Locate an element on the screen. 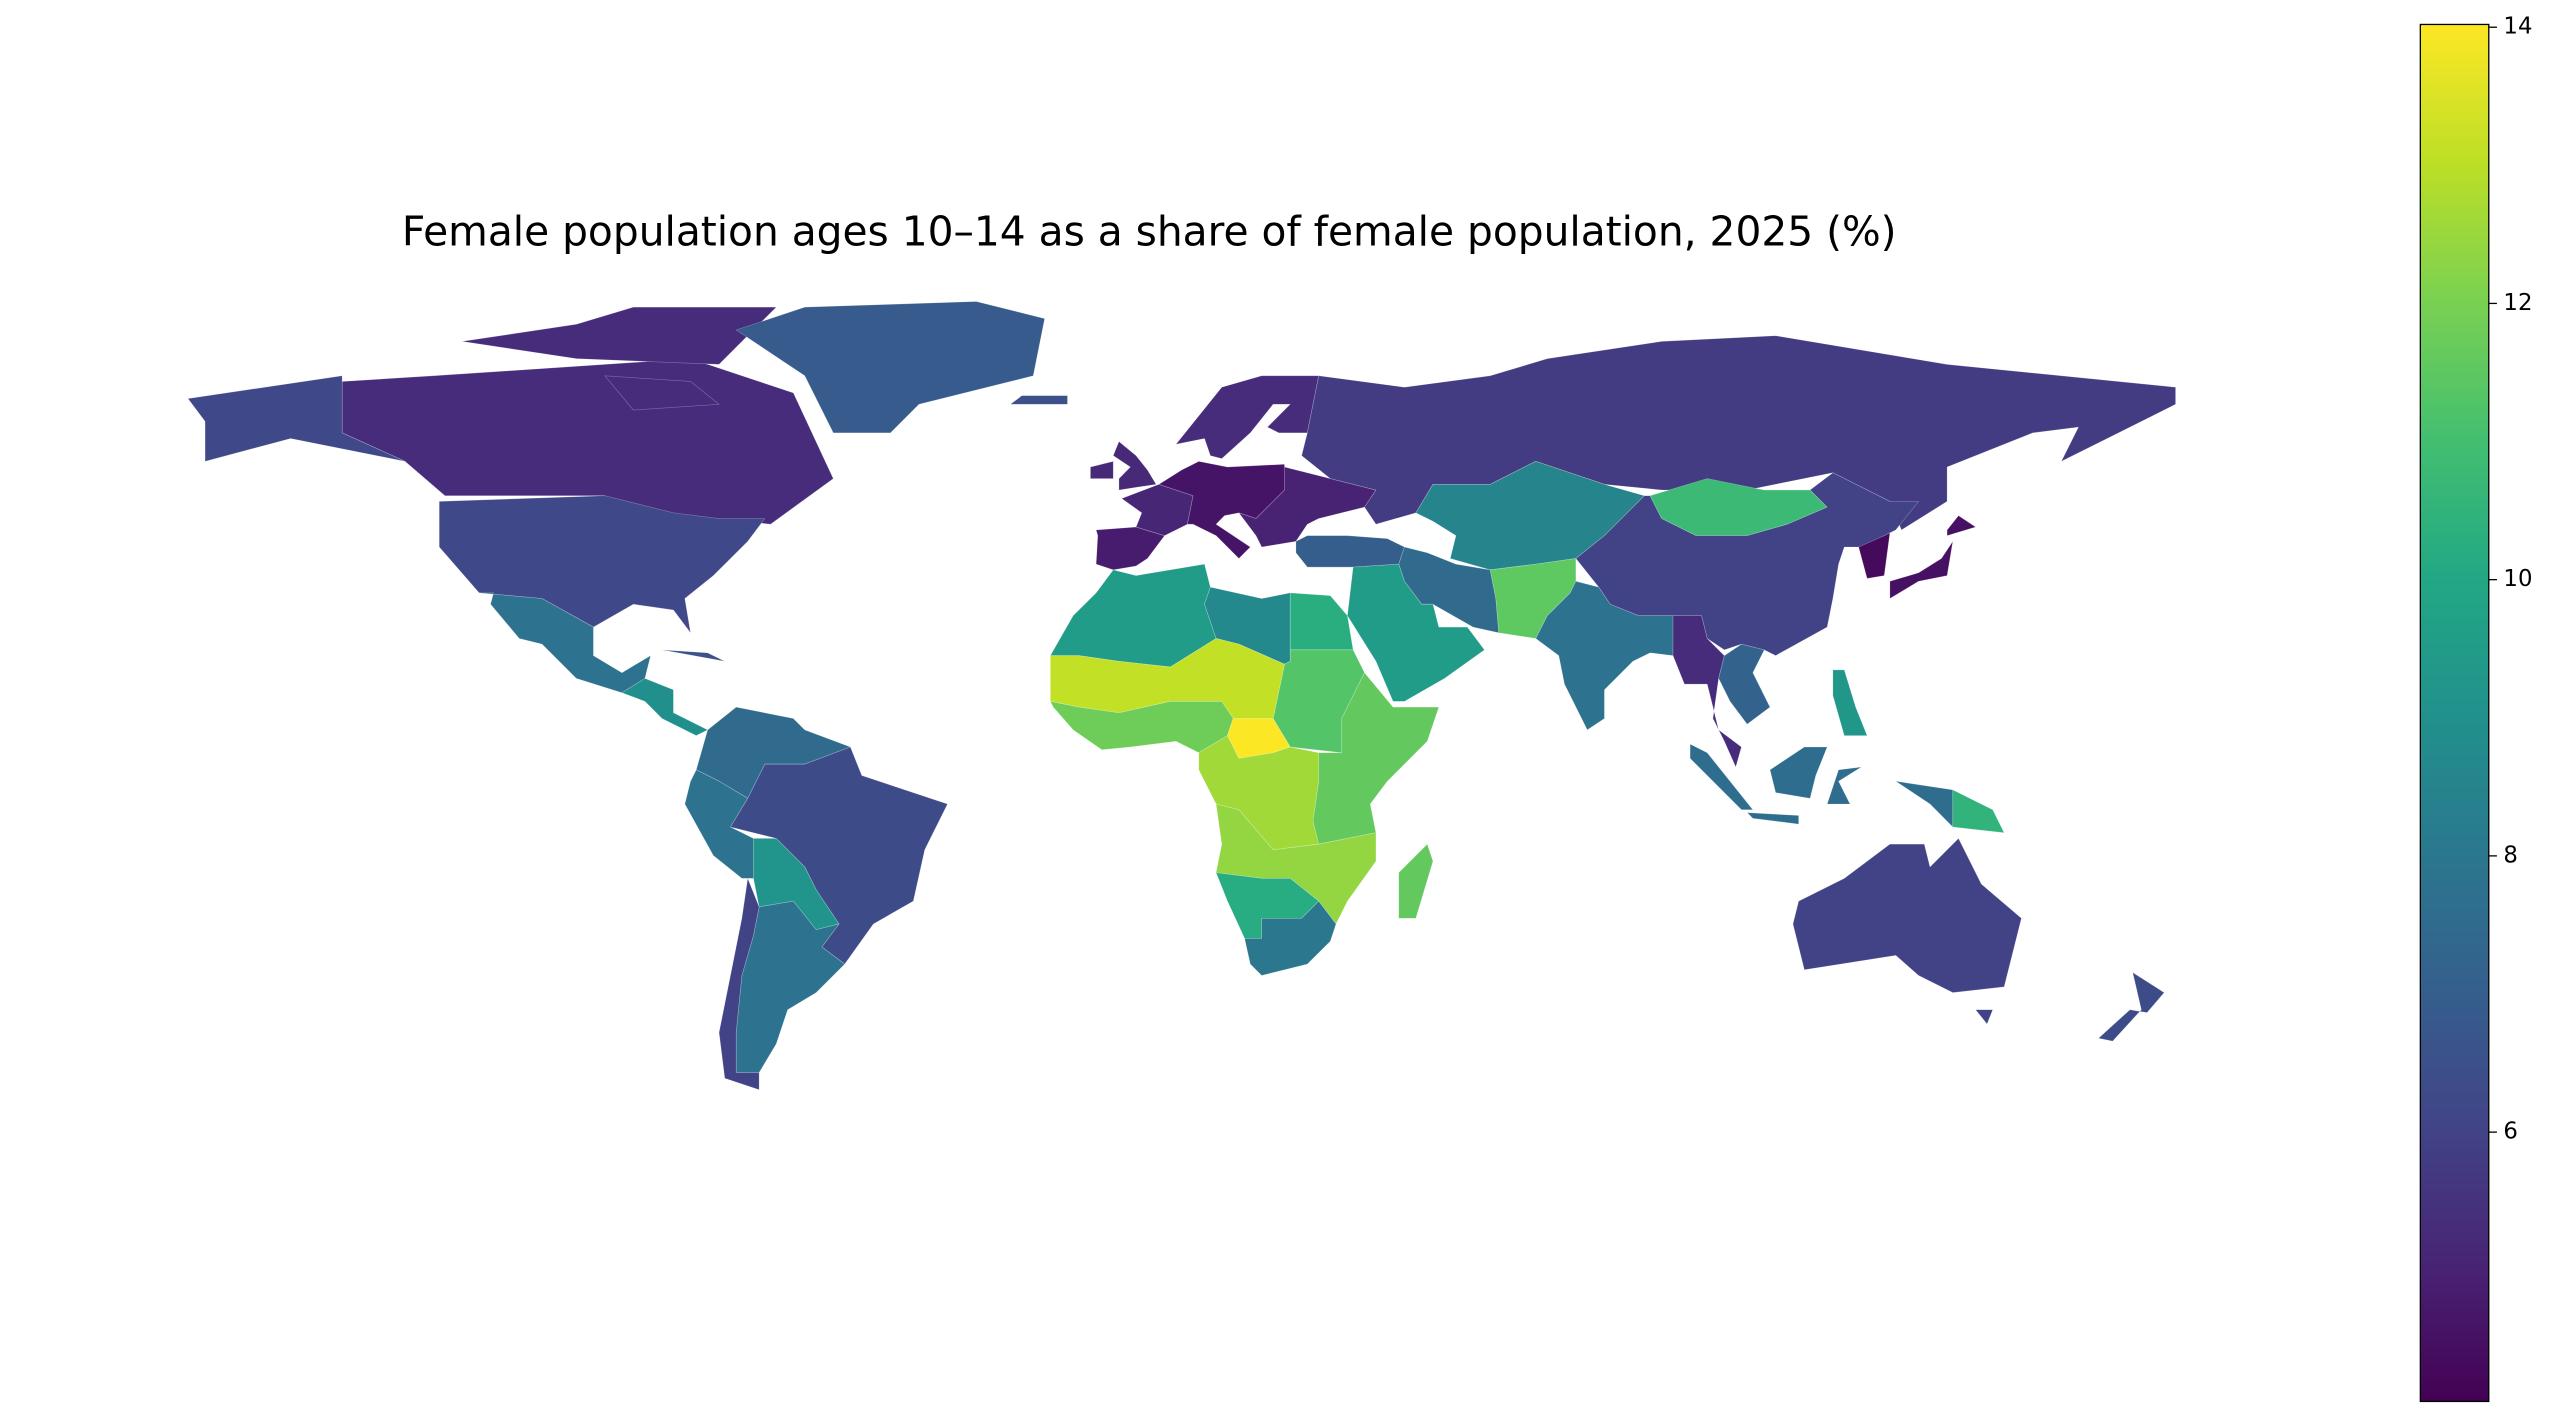 The width and height of the screenshot is (2556, 1421). colorbar-tick-label: 14 is located at coordinates (2517, 27).